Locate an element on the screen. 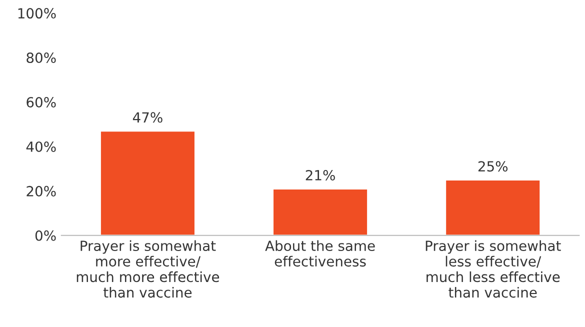 This screenshot has height=327, width=585. x-tick-label: About the same effectiveness is located at coordinates (320, 253).